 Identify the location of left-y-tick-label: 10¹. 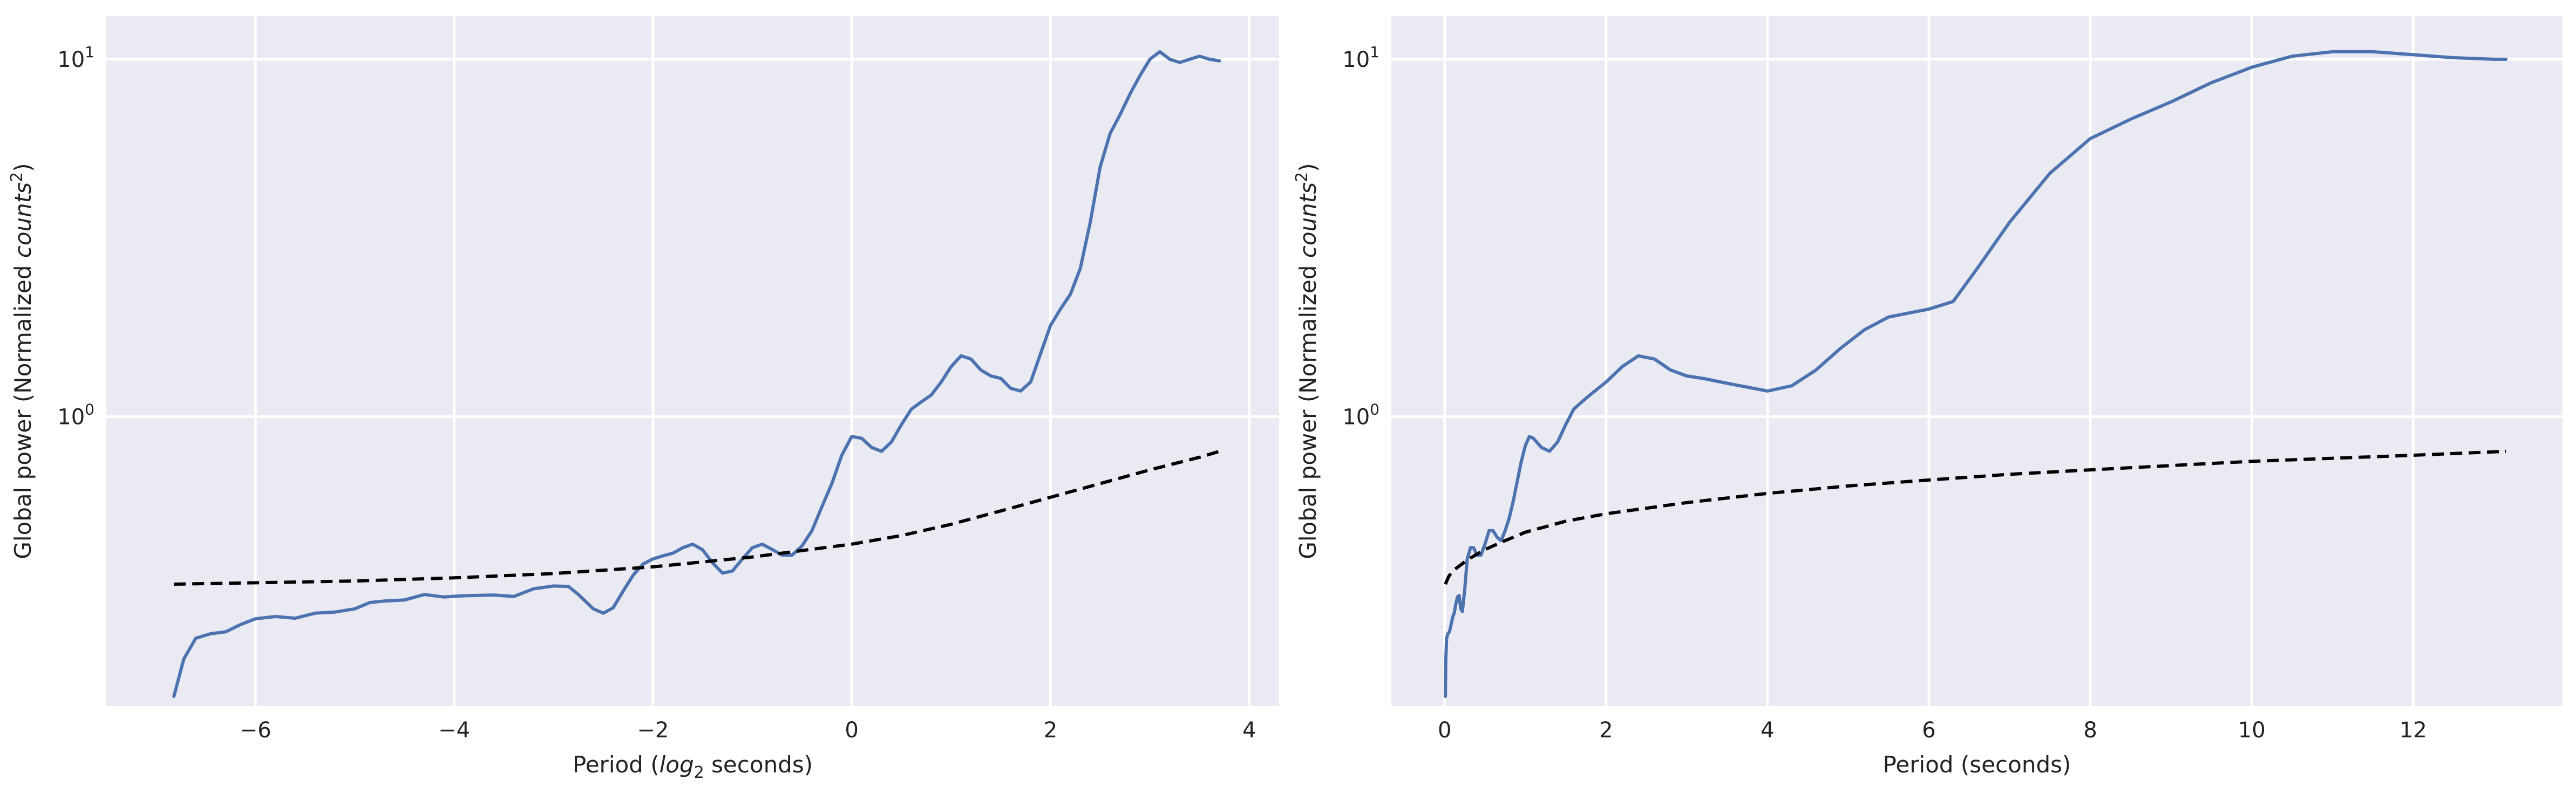
(75, 57).